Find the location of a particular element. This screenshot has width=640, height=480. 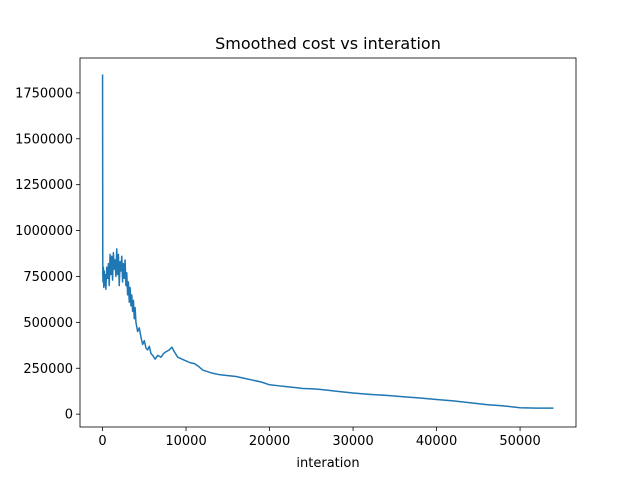

y-tick-label: 1500000 is located at coordinates (44, 139).